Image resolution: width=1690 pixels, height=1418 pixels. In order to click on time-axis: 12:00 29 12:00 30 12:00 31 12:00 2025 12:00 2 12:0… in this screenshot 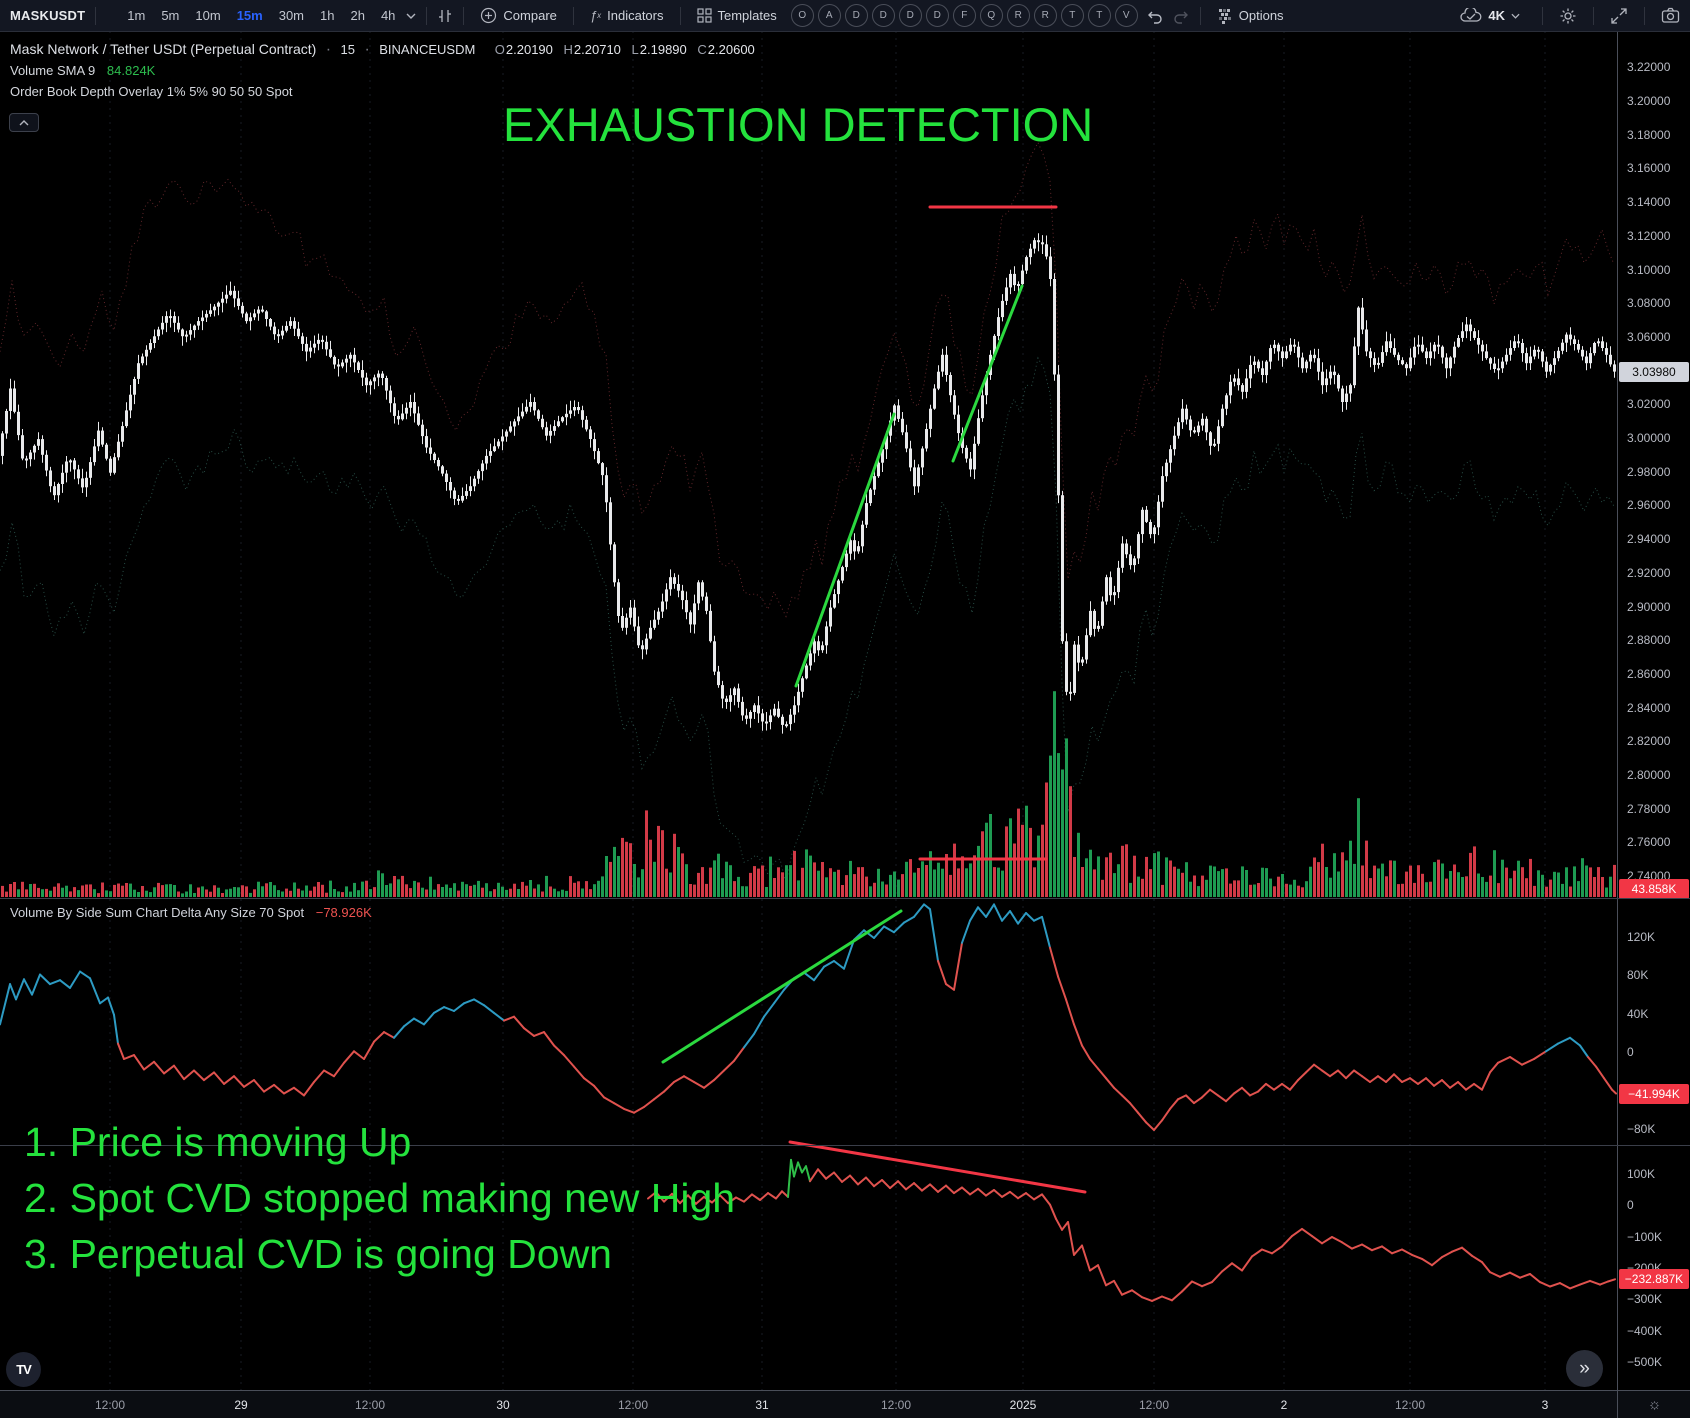, I will do `click(845, 1404)`.